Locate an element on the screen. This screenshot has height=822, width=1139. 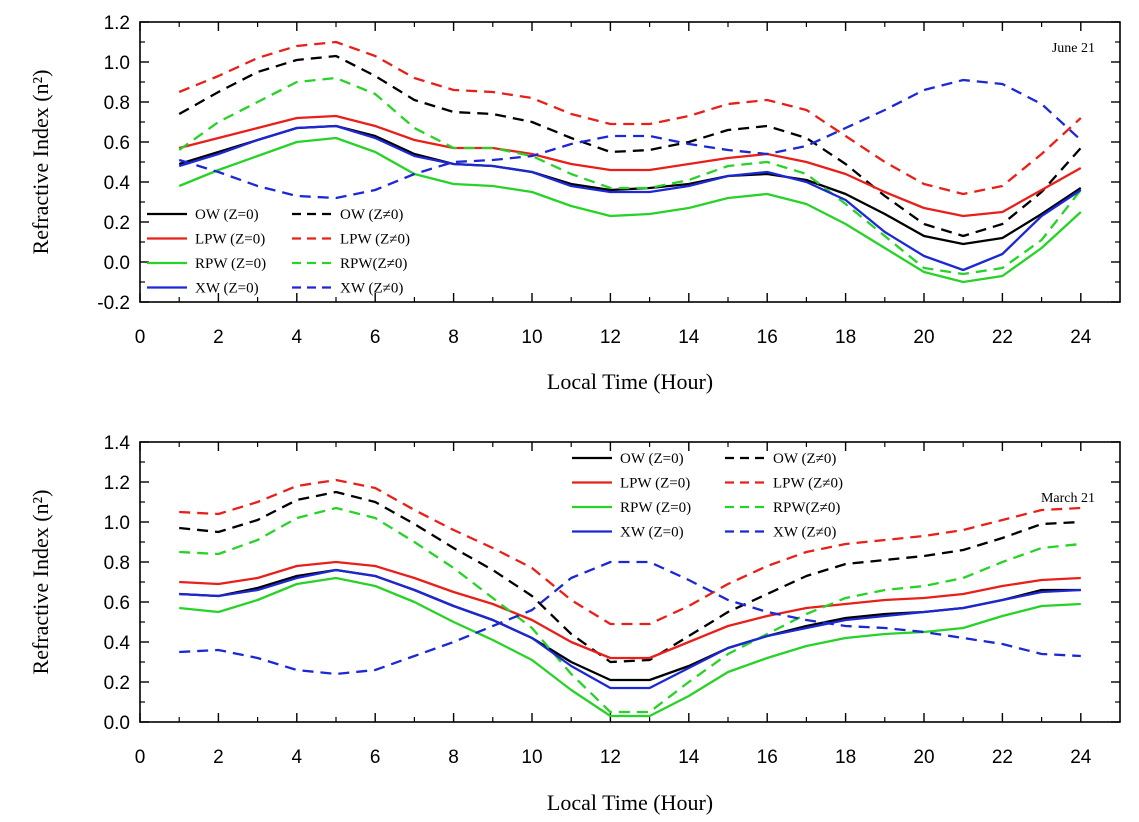
y-tick-label: 1.4 is located at coordinates (117, 443).